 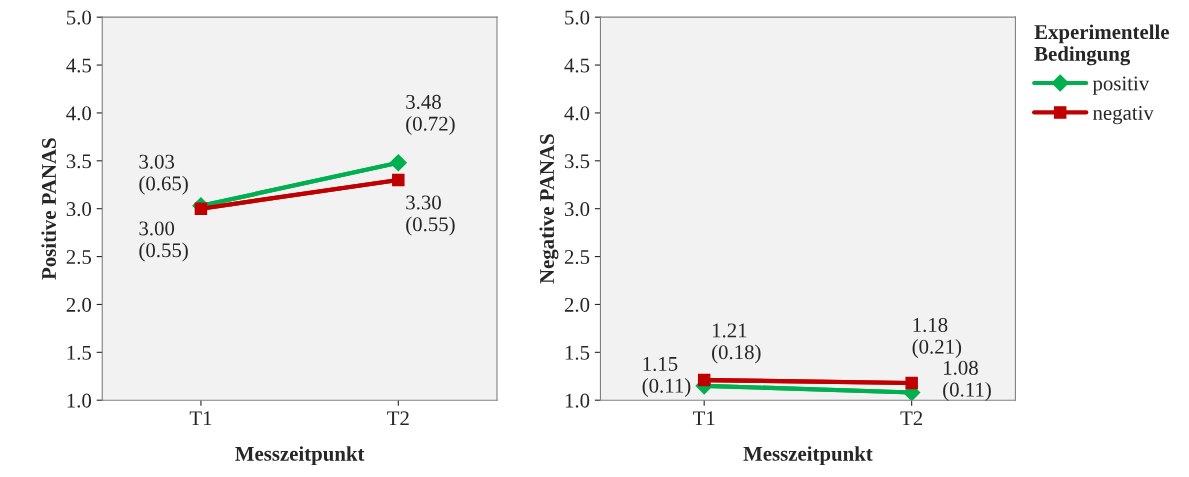 What do you see at coordinates (937, 337) in the screenshot?
I see `data-label: 1.18 (0.21)` at bounding box center [937, 337].